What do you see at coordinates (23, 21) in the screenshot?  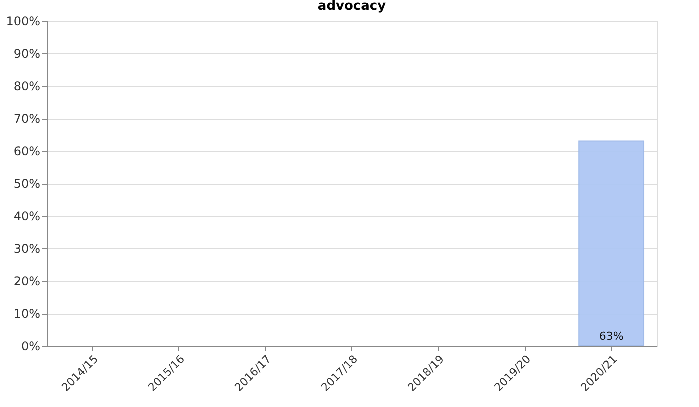 I see `y-tick-label: 100%` at bounding box center [23, 21].